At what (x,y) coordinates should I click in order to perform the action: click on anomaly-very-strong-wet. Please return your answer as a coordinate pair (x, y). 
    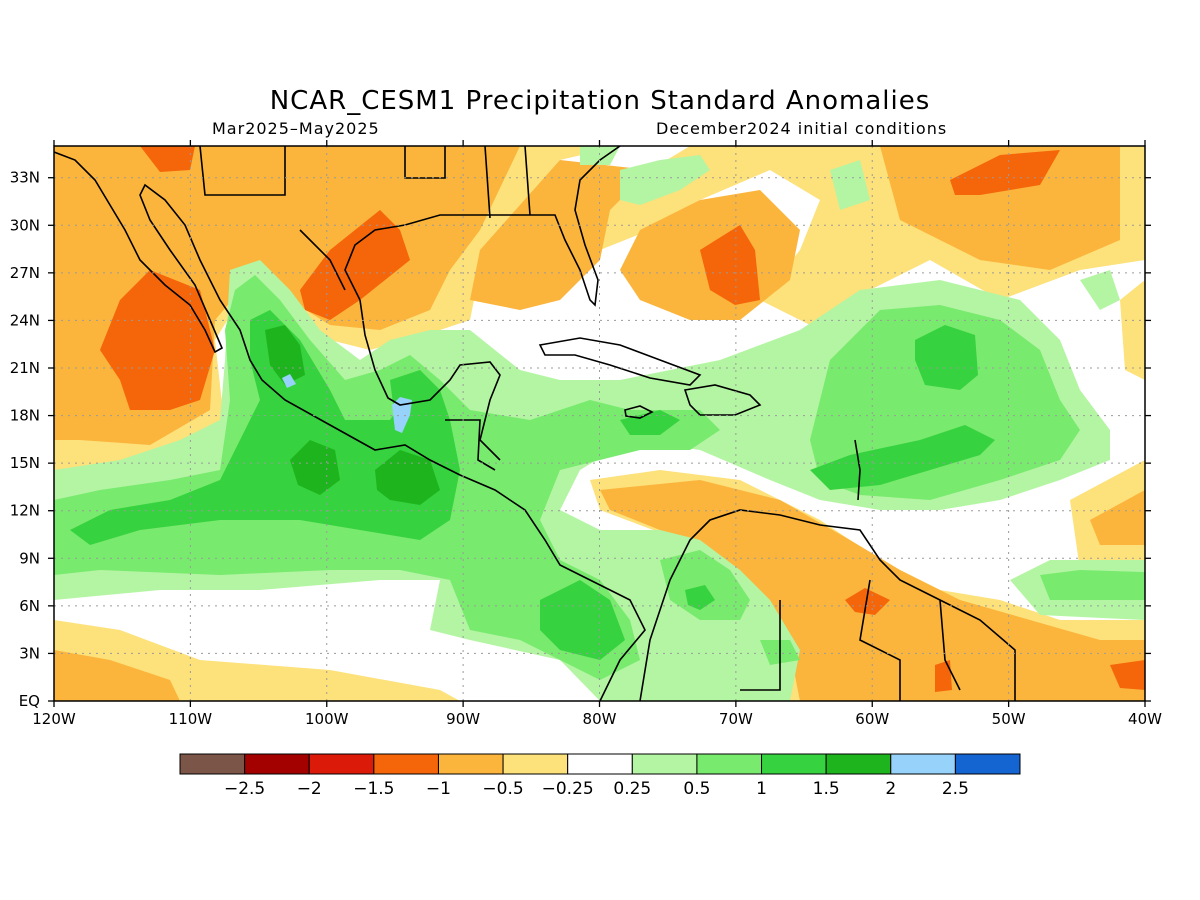
    Looking at the image, I should click on (352, 415).